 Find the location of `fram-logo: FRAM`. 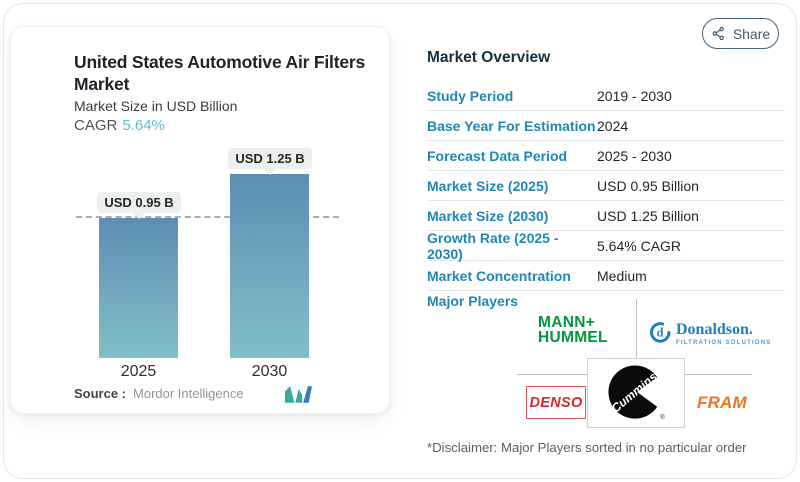

fram-logo: FRAM is located at coordinates (722, 402).